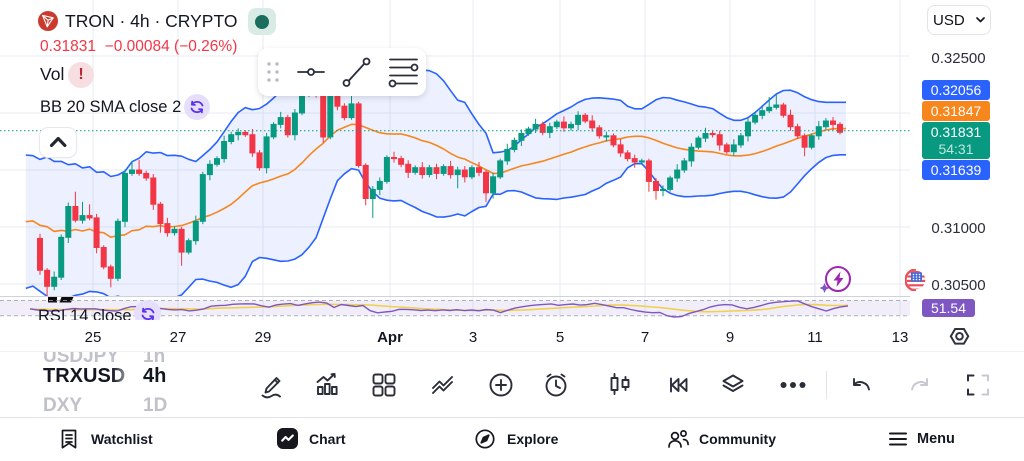 This screenshot has height=461, width=1024. Describe the element at coordinates (900, 337) in the screenshot. I see `svg-text: 13` at that location.